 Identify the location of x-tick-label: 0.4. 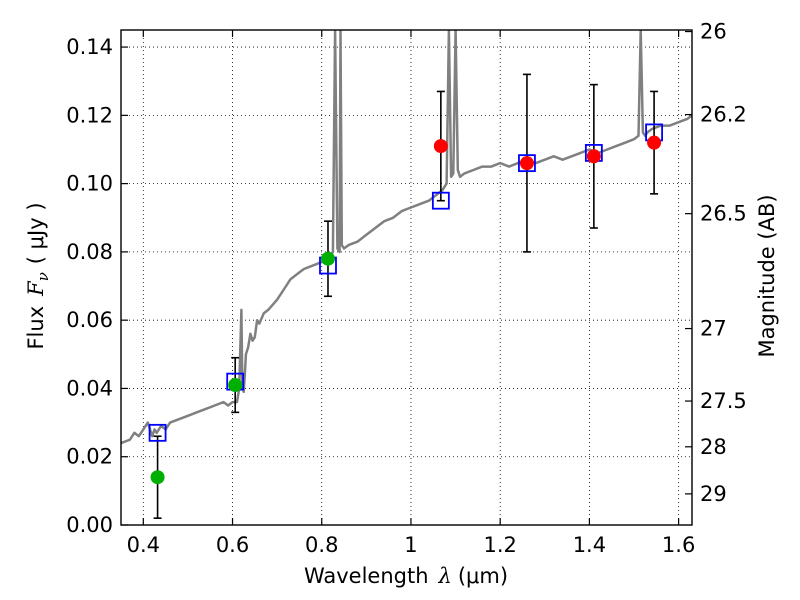
(143, 545).